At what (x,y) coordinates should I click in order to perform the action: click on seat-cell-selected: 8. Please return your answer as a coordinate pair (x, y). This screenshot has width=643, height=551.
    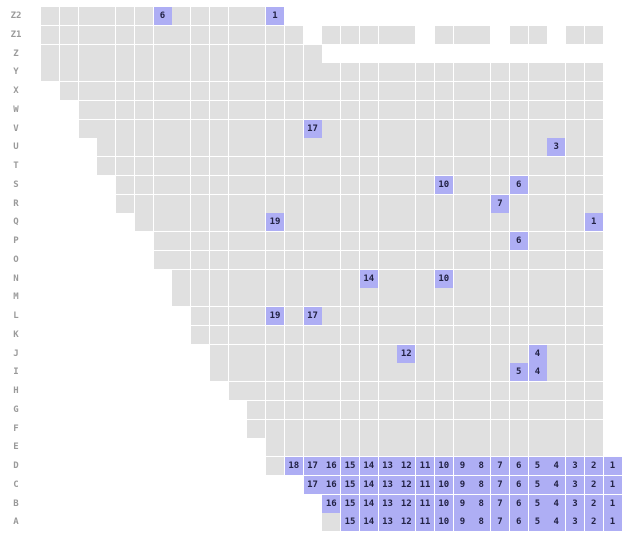
    Looking at the image, I should click on (481, 484).